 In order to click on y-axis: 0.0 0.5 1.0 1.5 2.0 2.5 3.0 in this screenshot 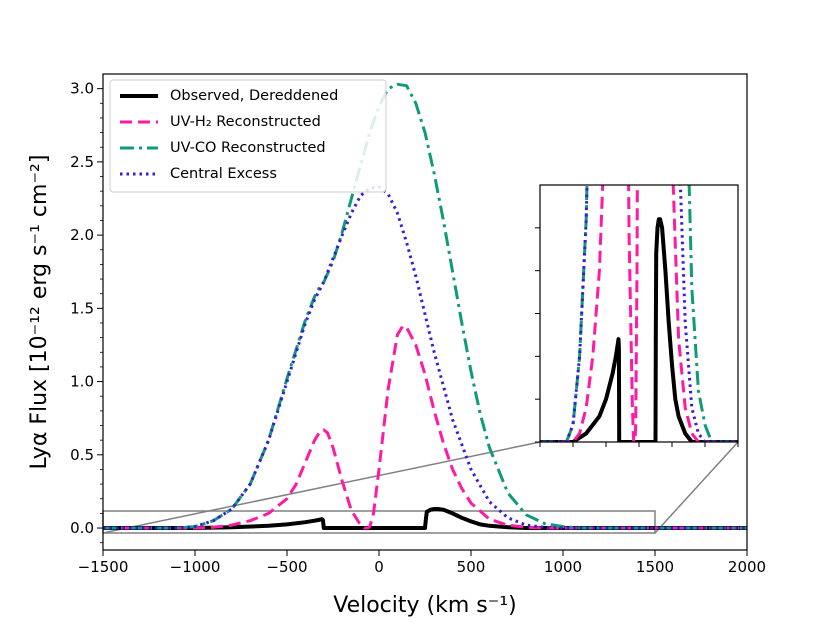, I will do `click(86, 312)`.